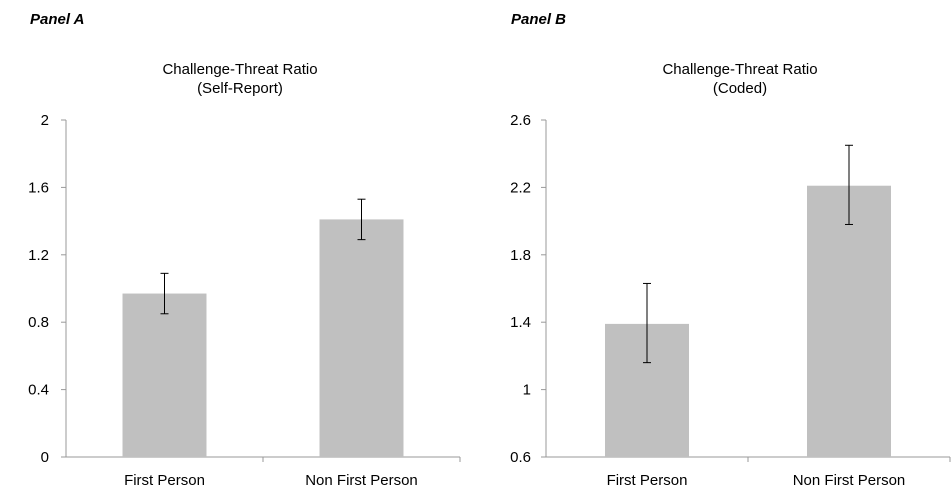 This screenshot has height=489, width=952. What do you see at coordinates (520, 255) in the screenshot?
I see `y-tick-label: 1.8` at bounding box center [520, 255].